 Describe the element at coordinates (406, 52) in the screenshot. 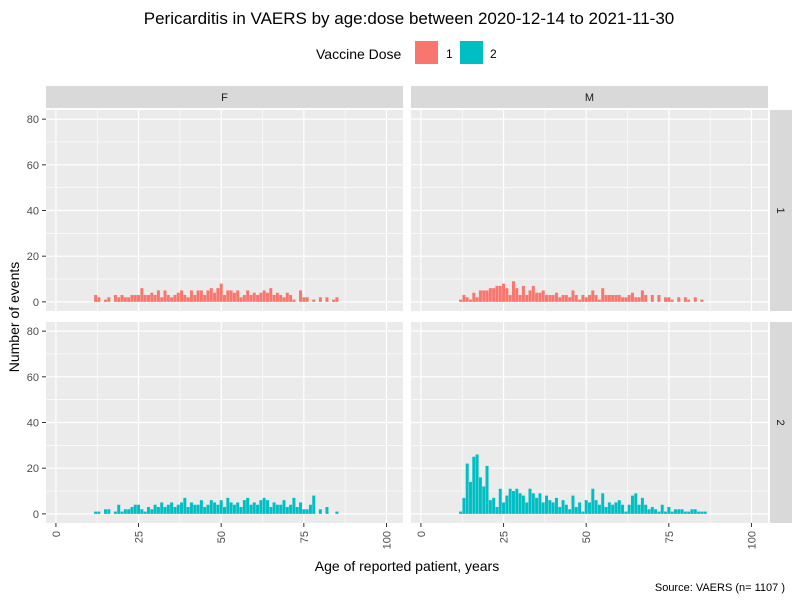

I see `legend: Vaccine Dose 1 2` at that location.